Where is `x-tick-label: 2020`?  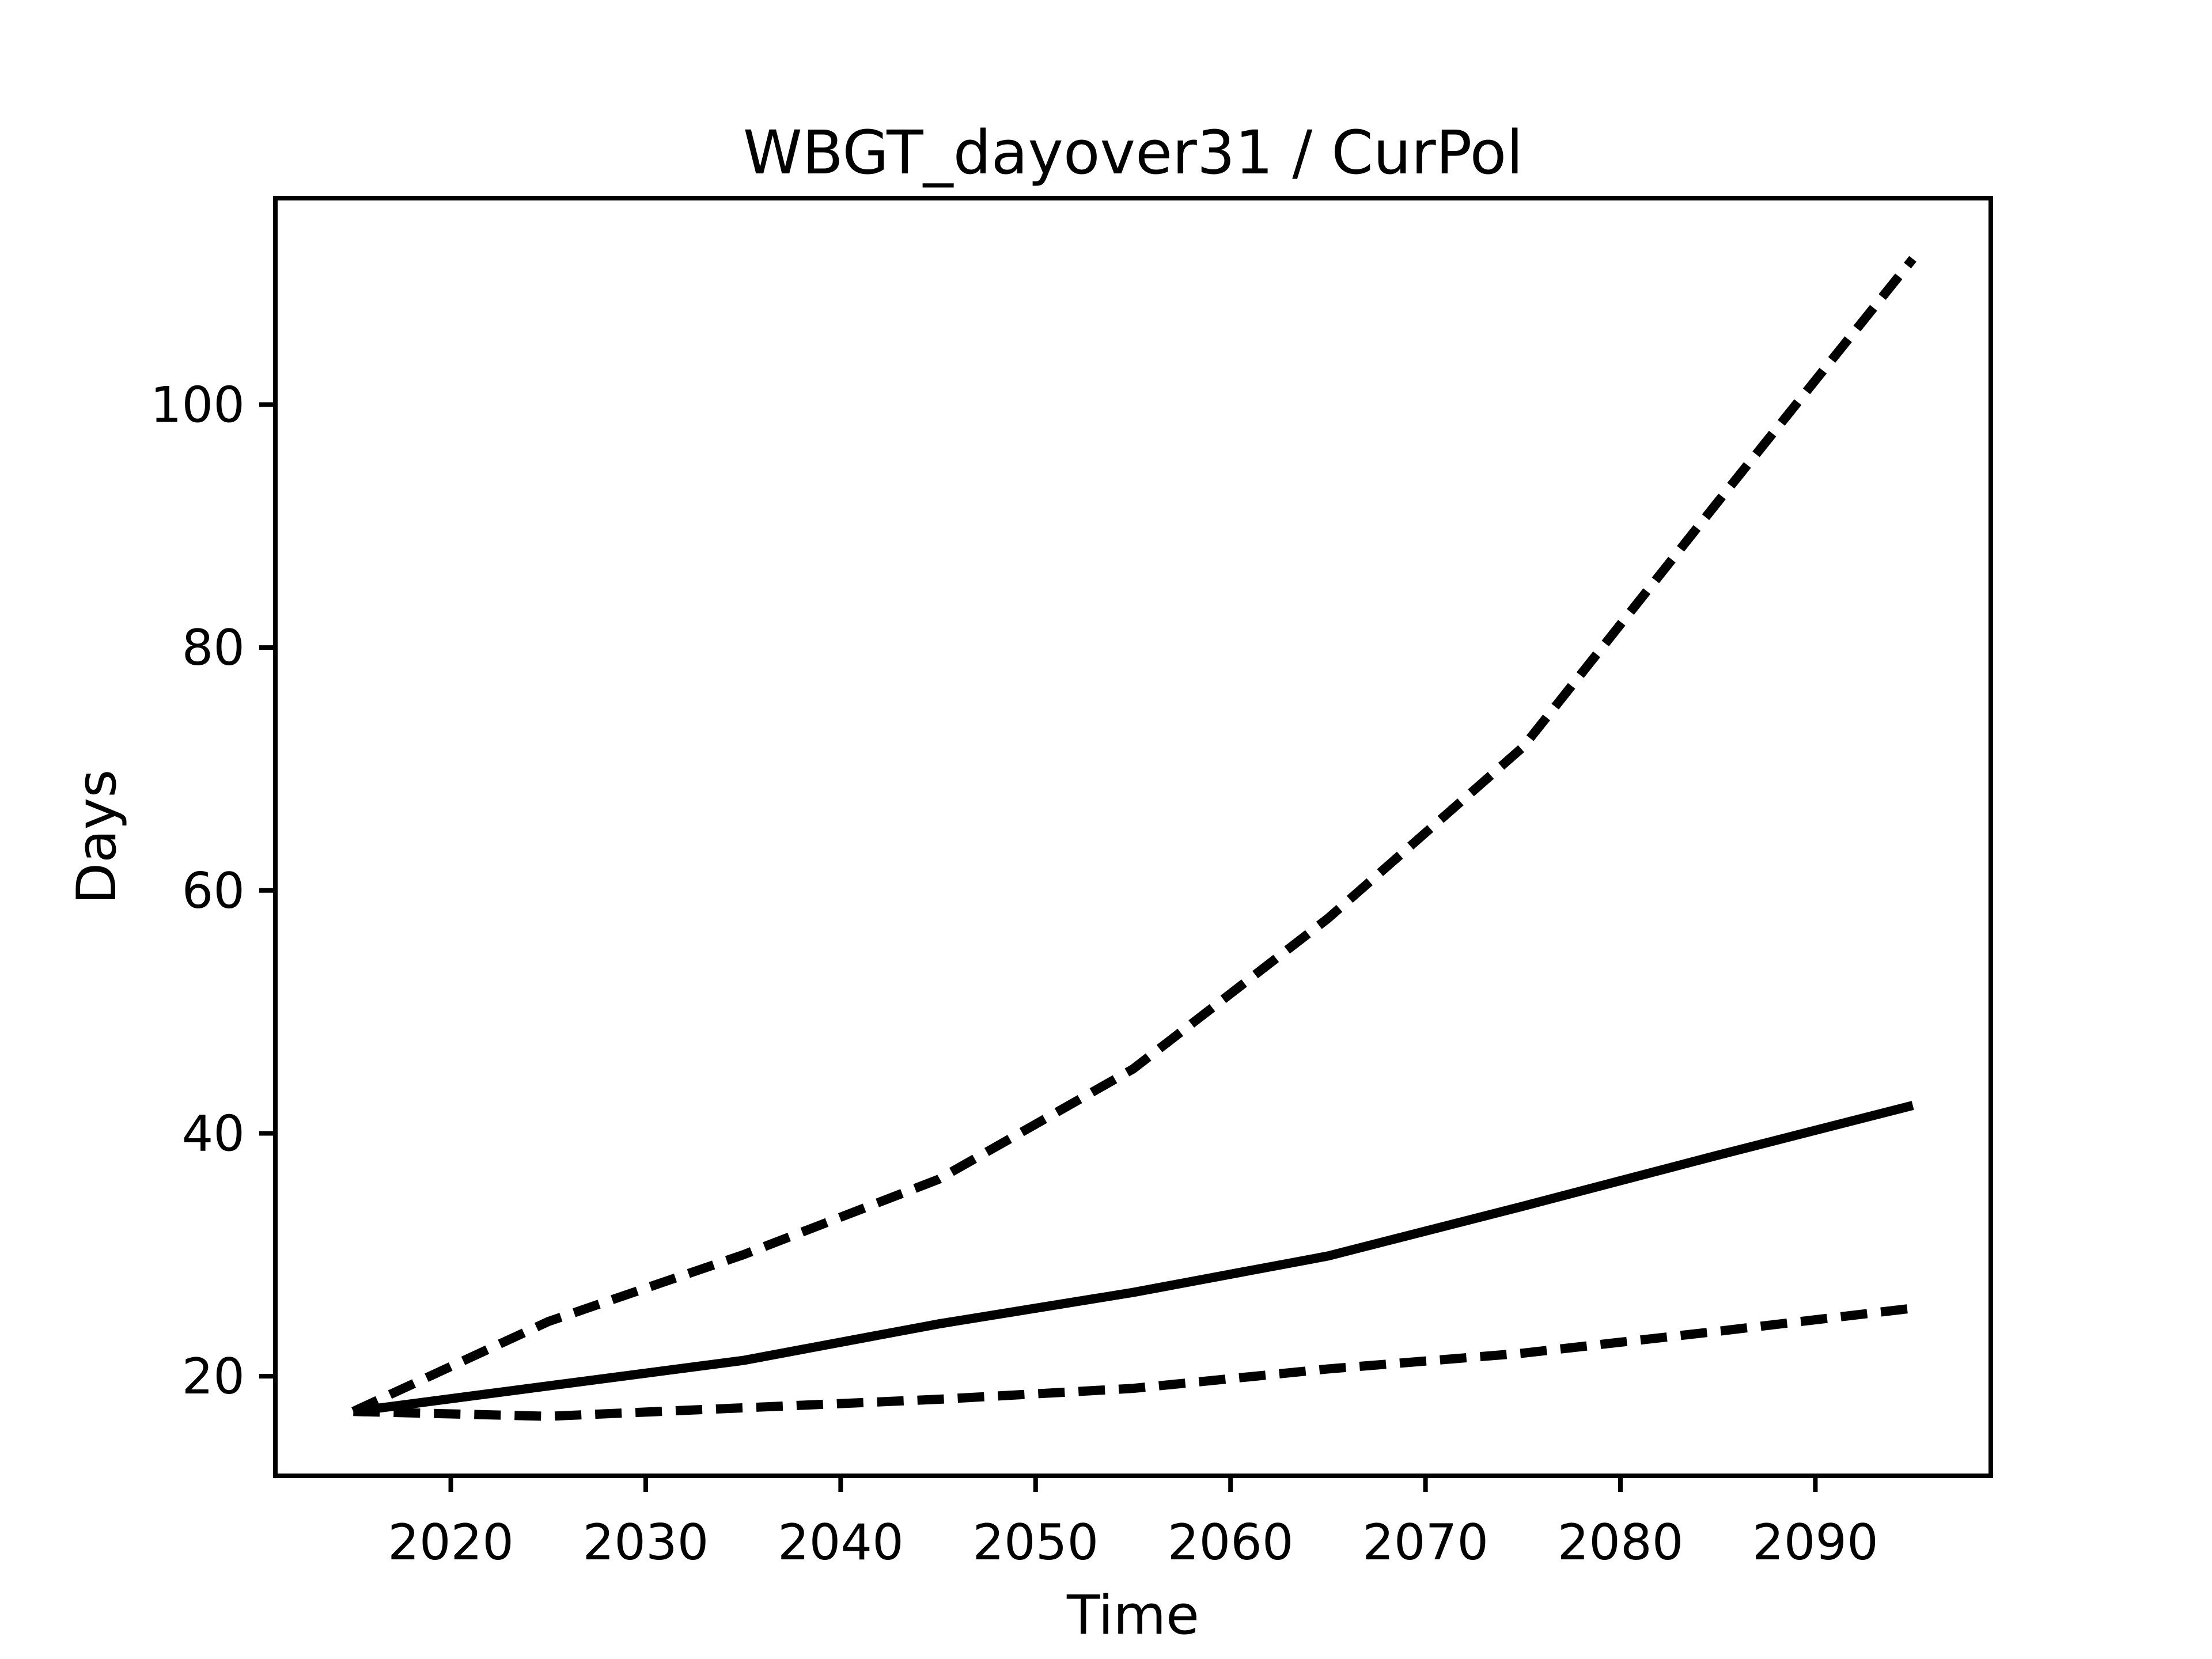 x-tick-label: 2020 is located at coordinates (451, 1542).